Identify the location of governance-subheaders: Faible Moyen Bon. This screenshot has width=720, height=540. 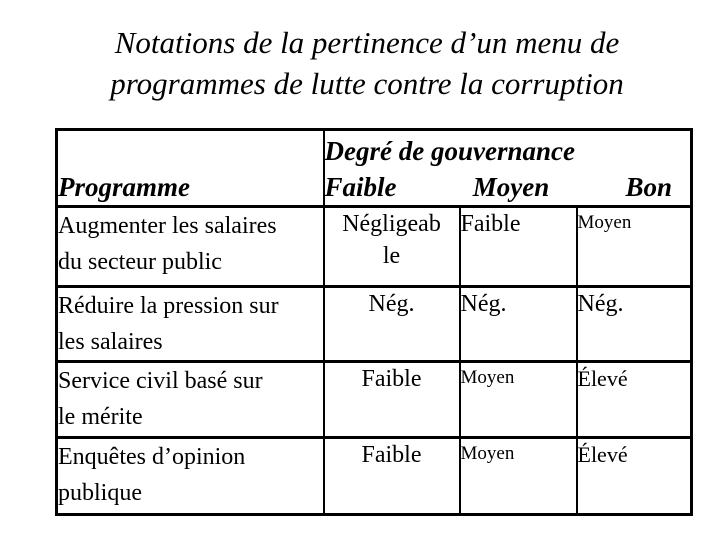
(507, 186).